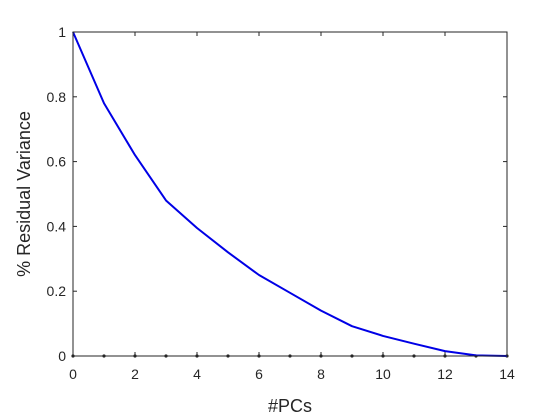 The image size is (560, 420). What do you see at coordinates (197, 374) in the screenshot?
I see `x-tick-label: 4` at bounding box center [197, 374].